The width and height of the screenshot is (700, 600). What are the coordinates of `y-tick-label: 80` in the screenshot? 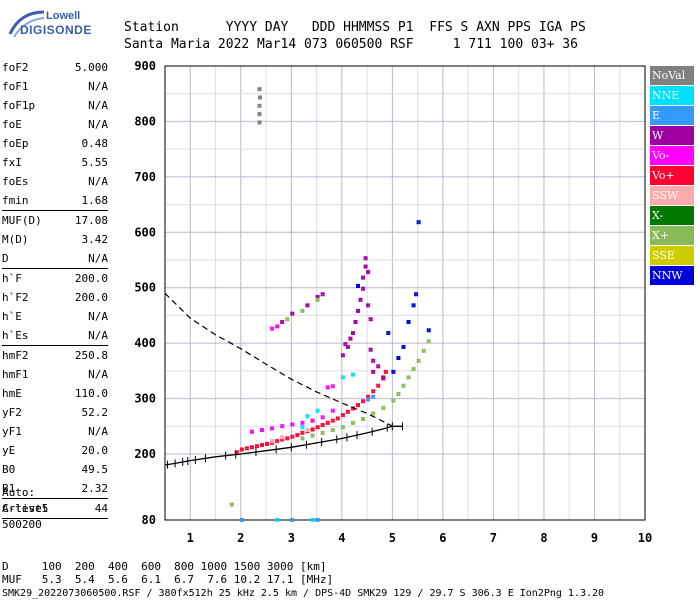 It's located at (149, 520).